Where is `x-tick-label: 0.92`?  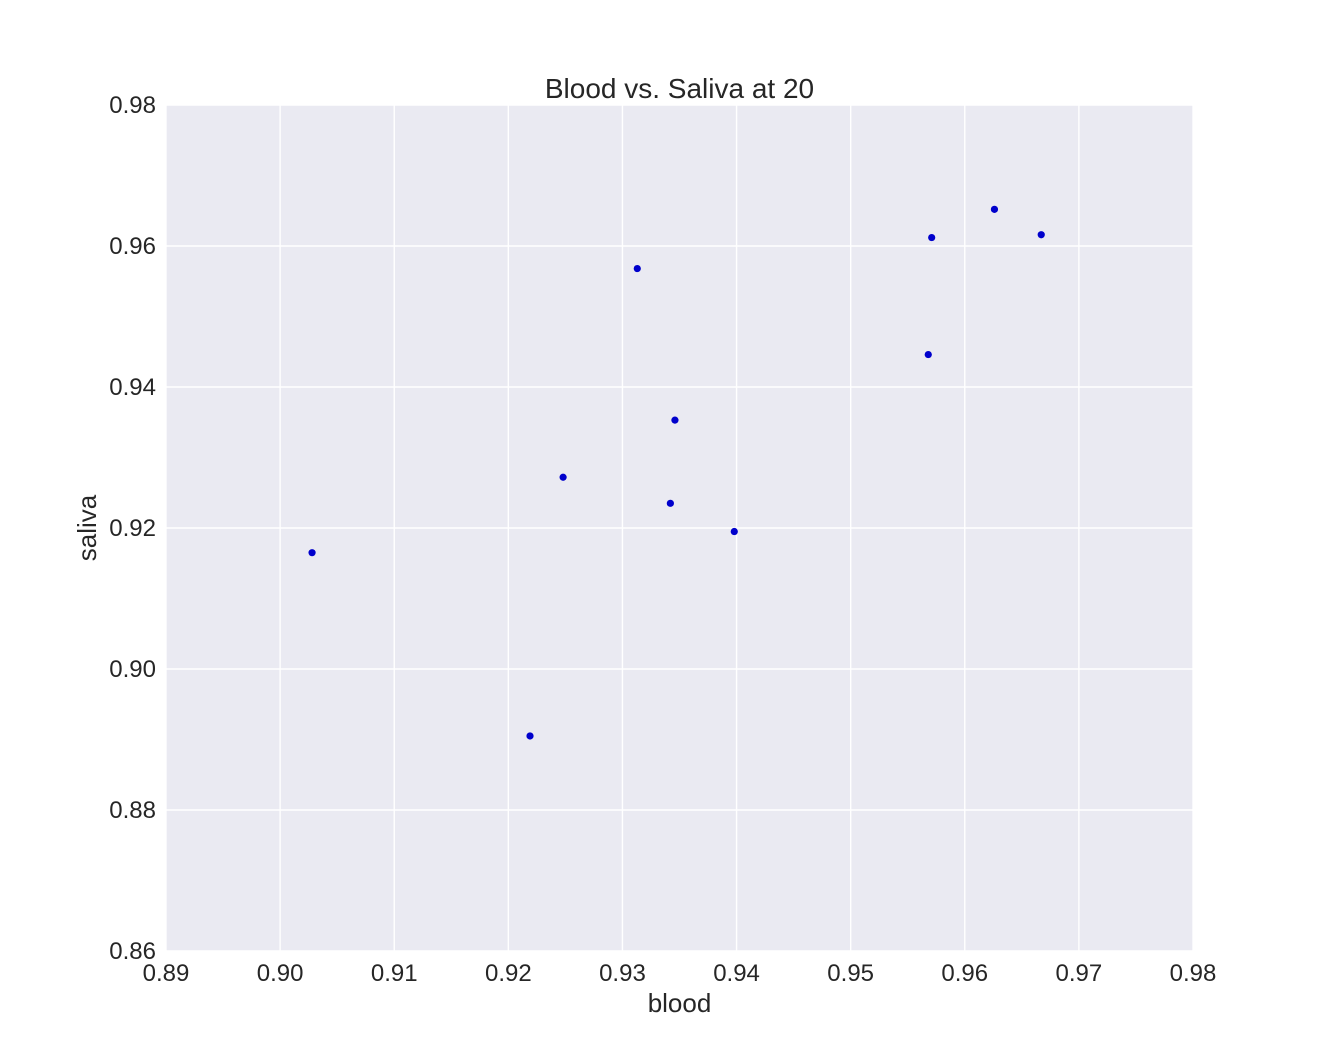 x-tick-label: 0.92 is located at coordinates (508, 973).